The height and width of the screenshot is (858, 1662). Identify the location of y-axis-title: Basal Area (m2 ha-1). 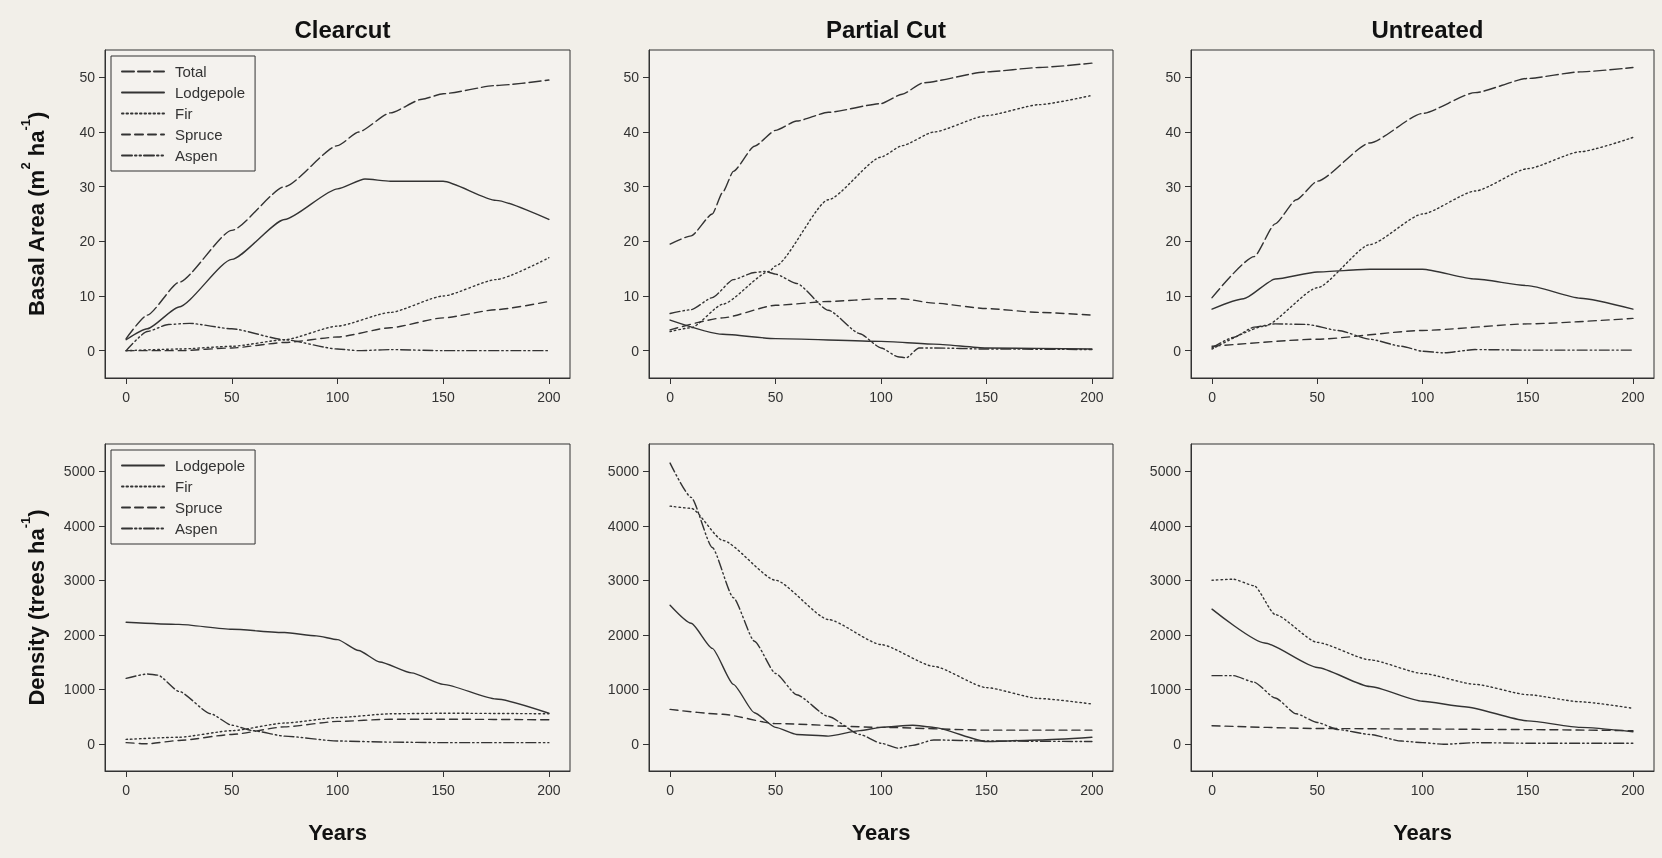
(33, 213).